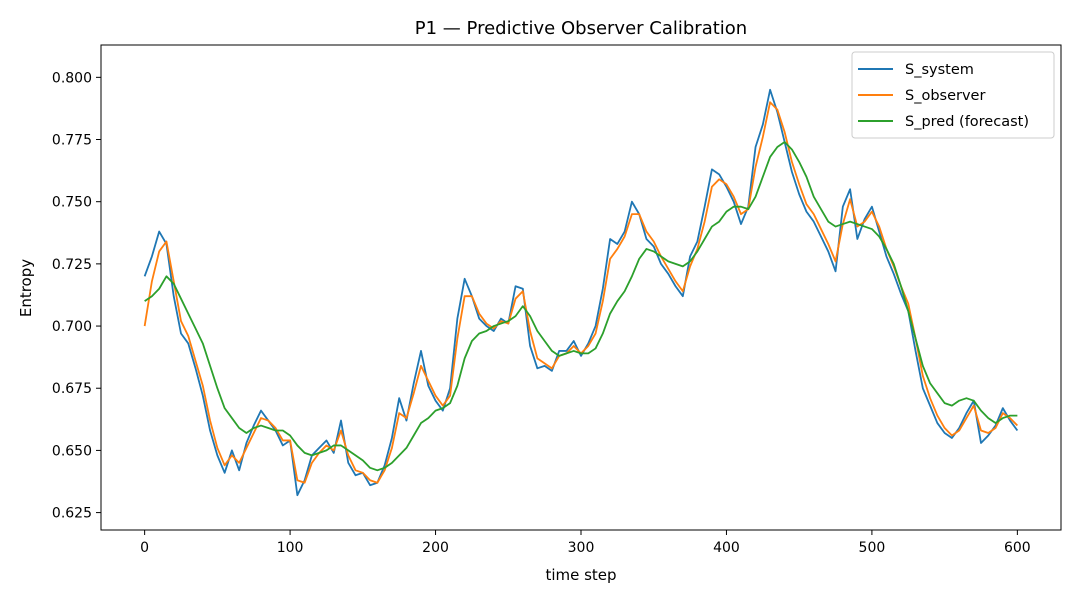  What do you see at coordinates (435, 548) in the screenshot?
I see `x-tick-label: 200` at bounding box center [435, 548].